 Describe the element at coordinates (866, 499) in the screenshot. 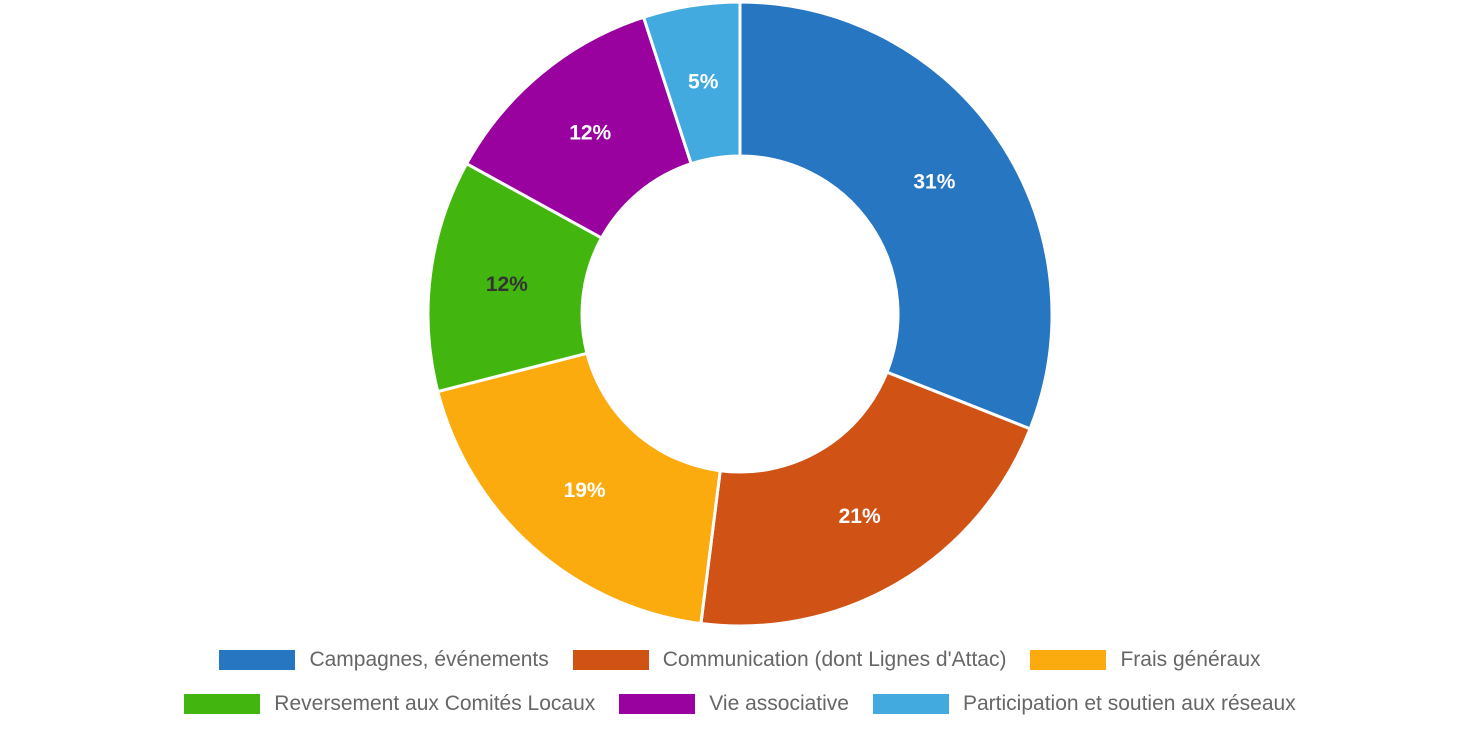

I see `slice-communication` at that location.